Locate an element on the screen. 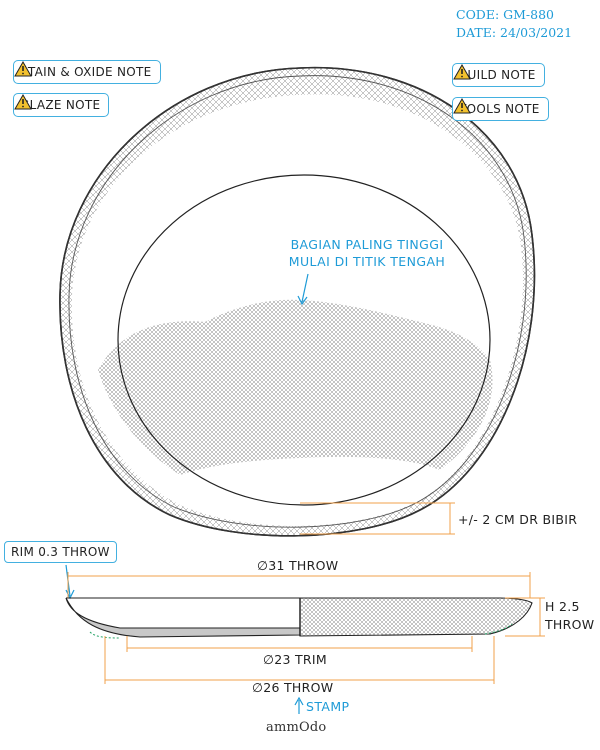 The height and width of the screenshot is (750, 600). stain-oxide-note-button: STAIN & OXIDE NOTE is located at coordinates (87, 72).